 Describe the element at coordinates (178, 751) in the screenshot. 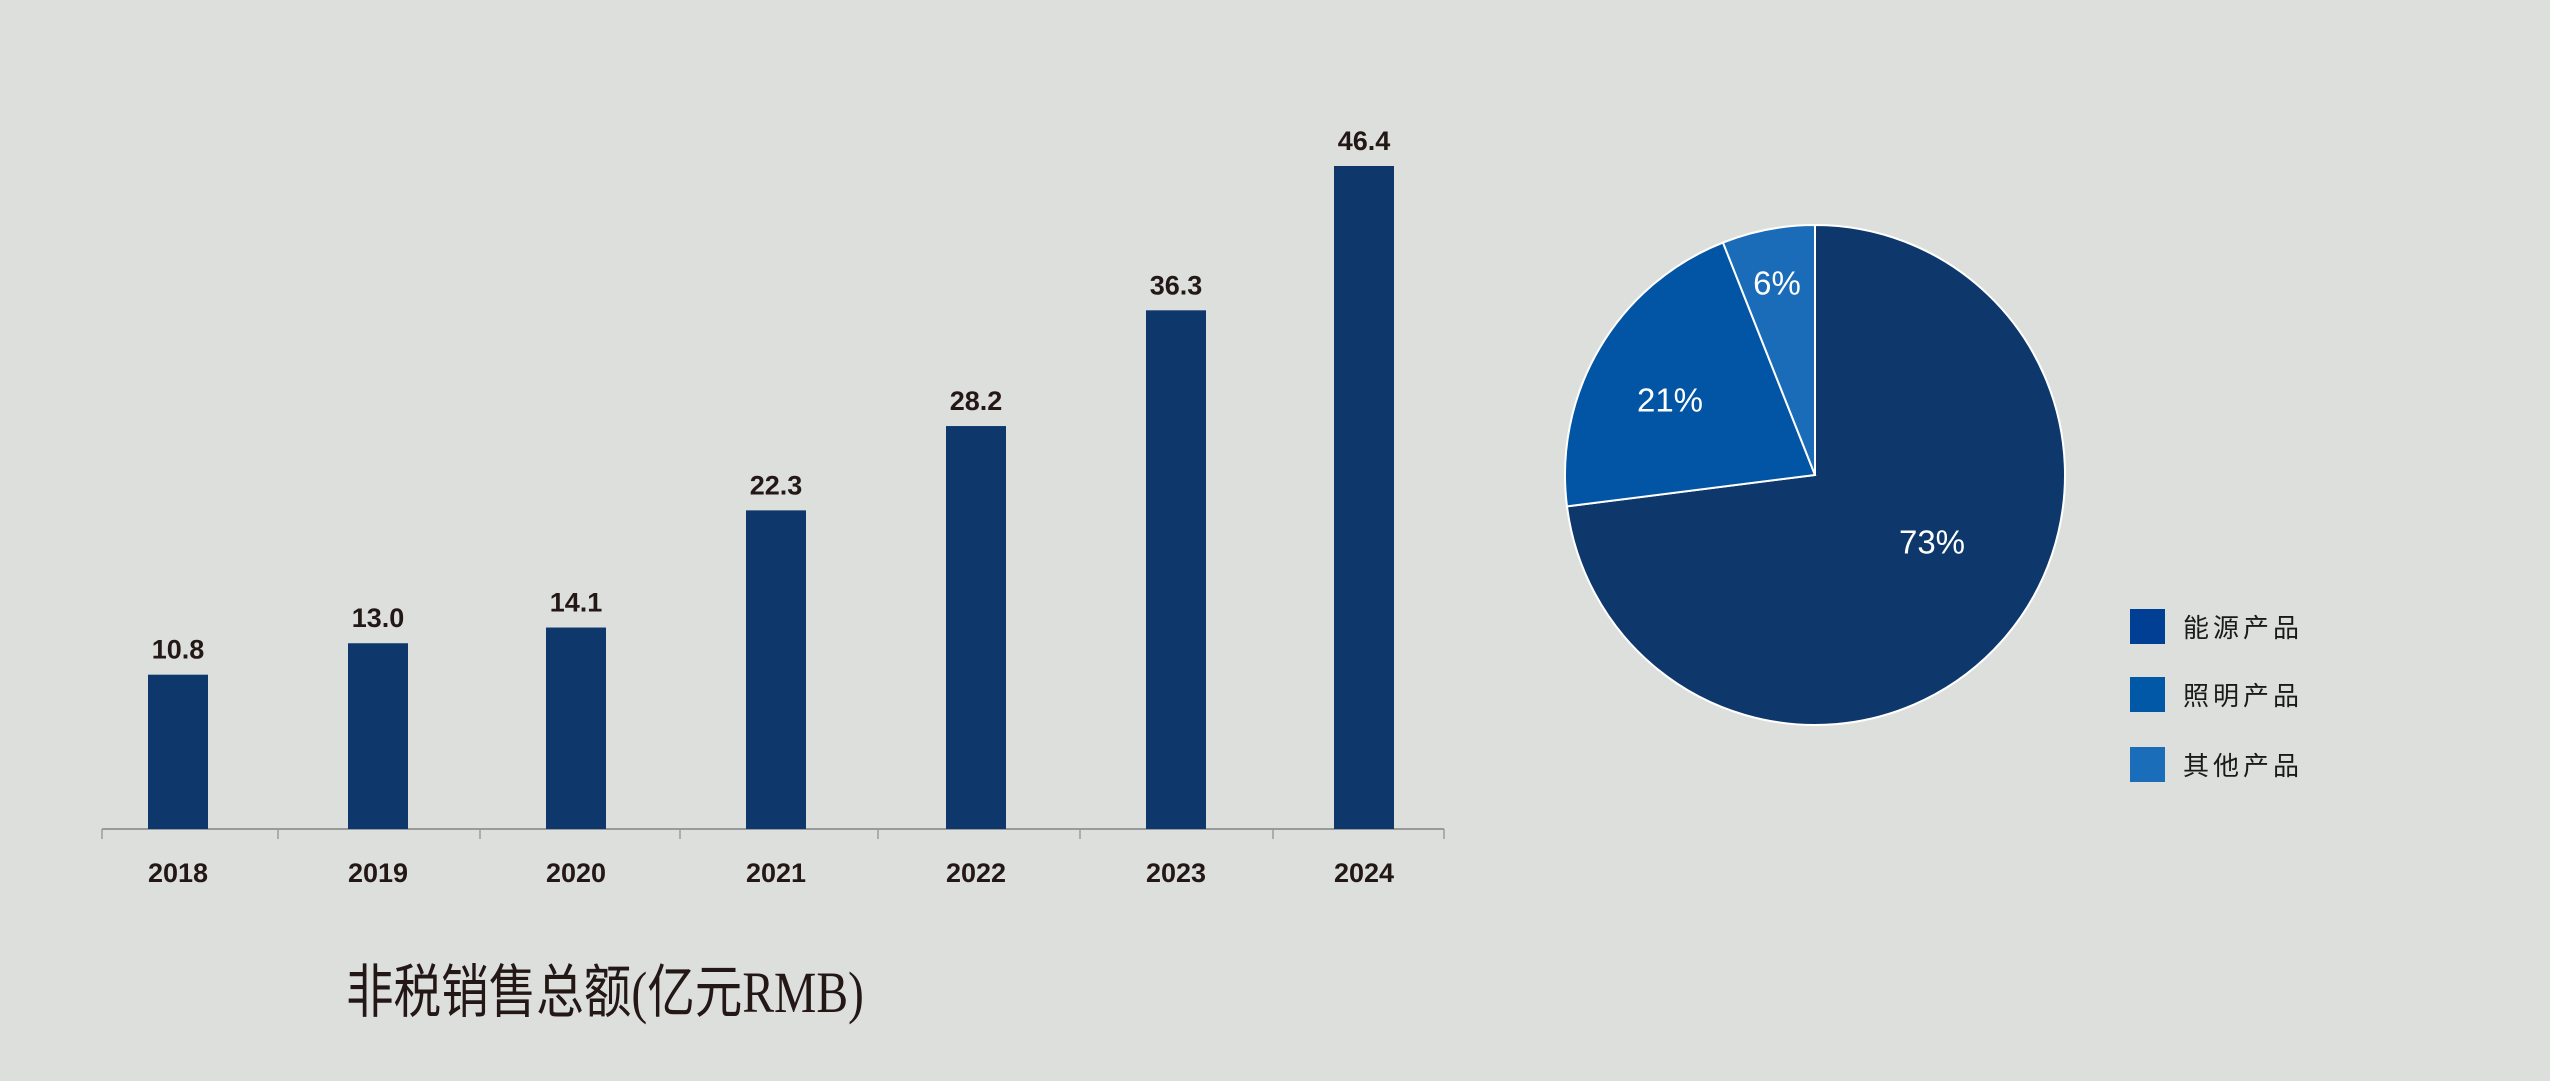

I see `bar-2018` at that location.